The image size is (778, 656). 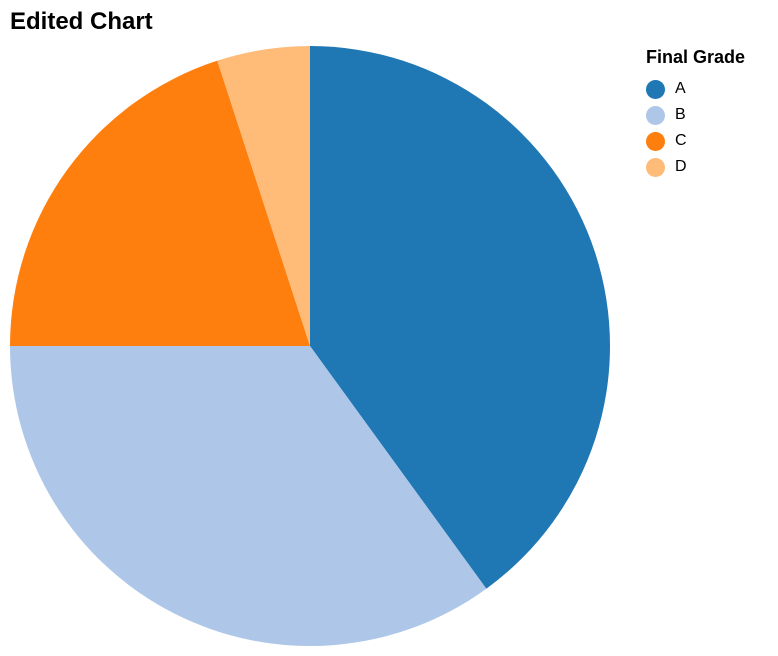 What do you see at coordinates (710, 167) in the screenshot?
I see `legend-item-d: D` at bounding box center [710, 167].